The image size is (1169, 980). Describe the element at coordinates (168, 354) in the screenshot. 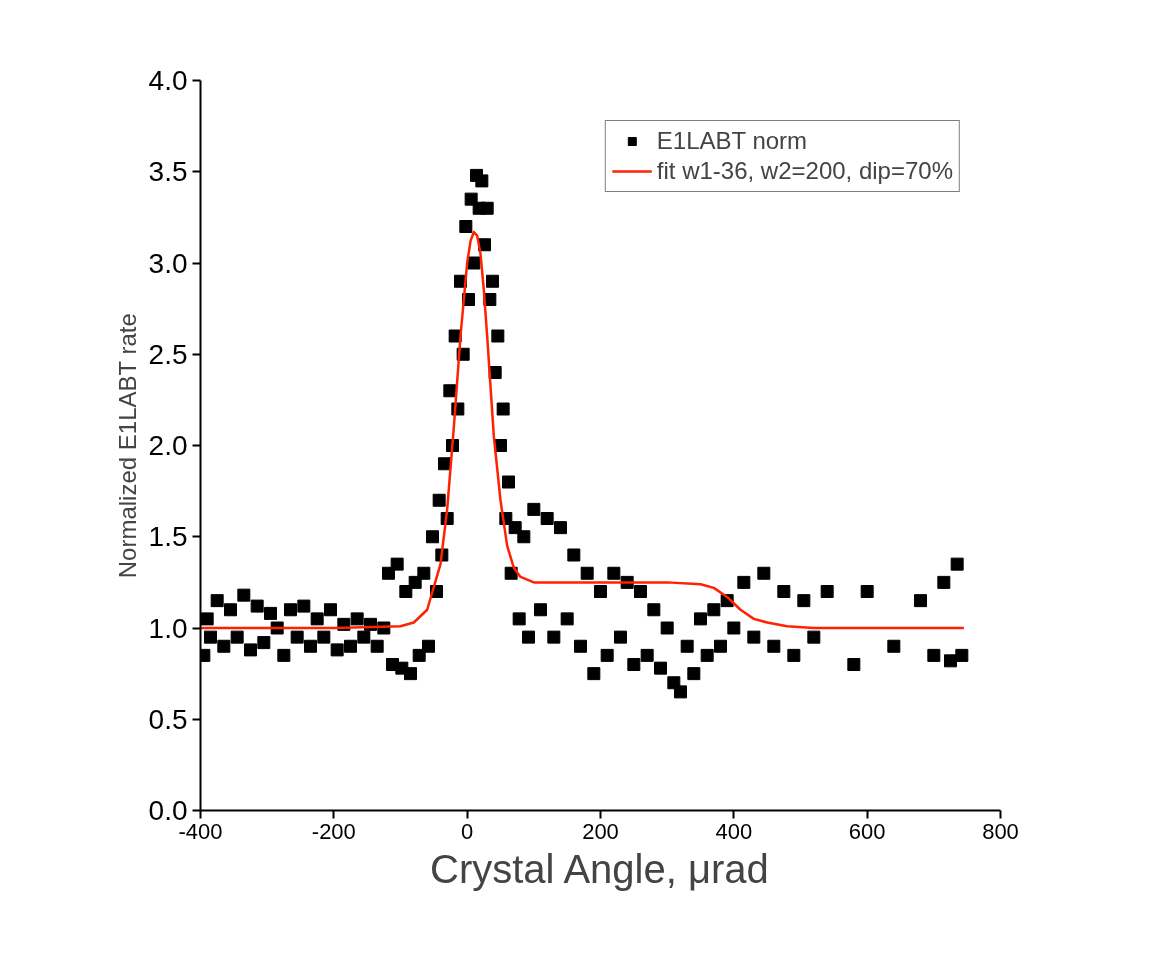

I see `y-tick-label: 2.5` at that location.